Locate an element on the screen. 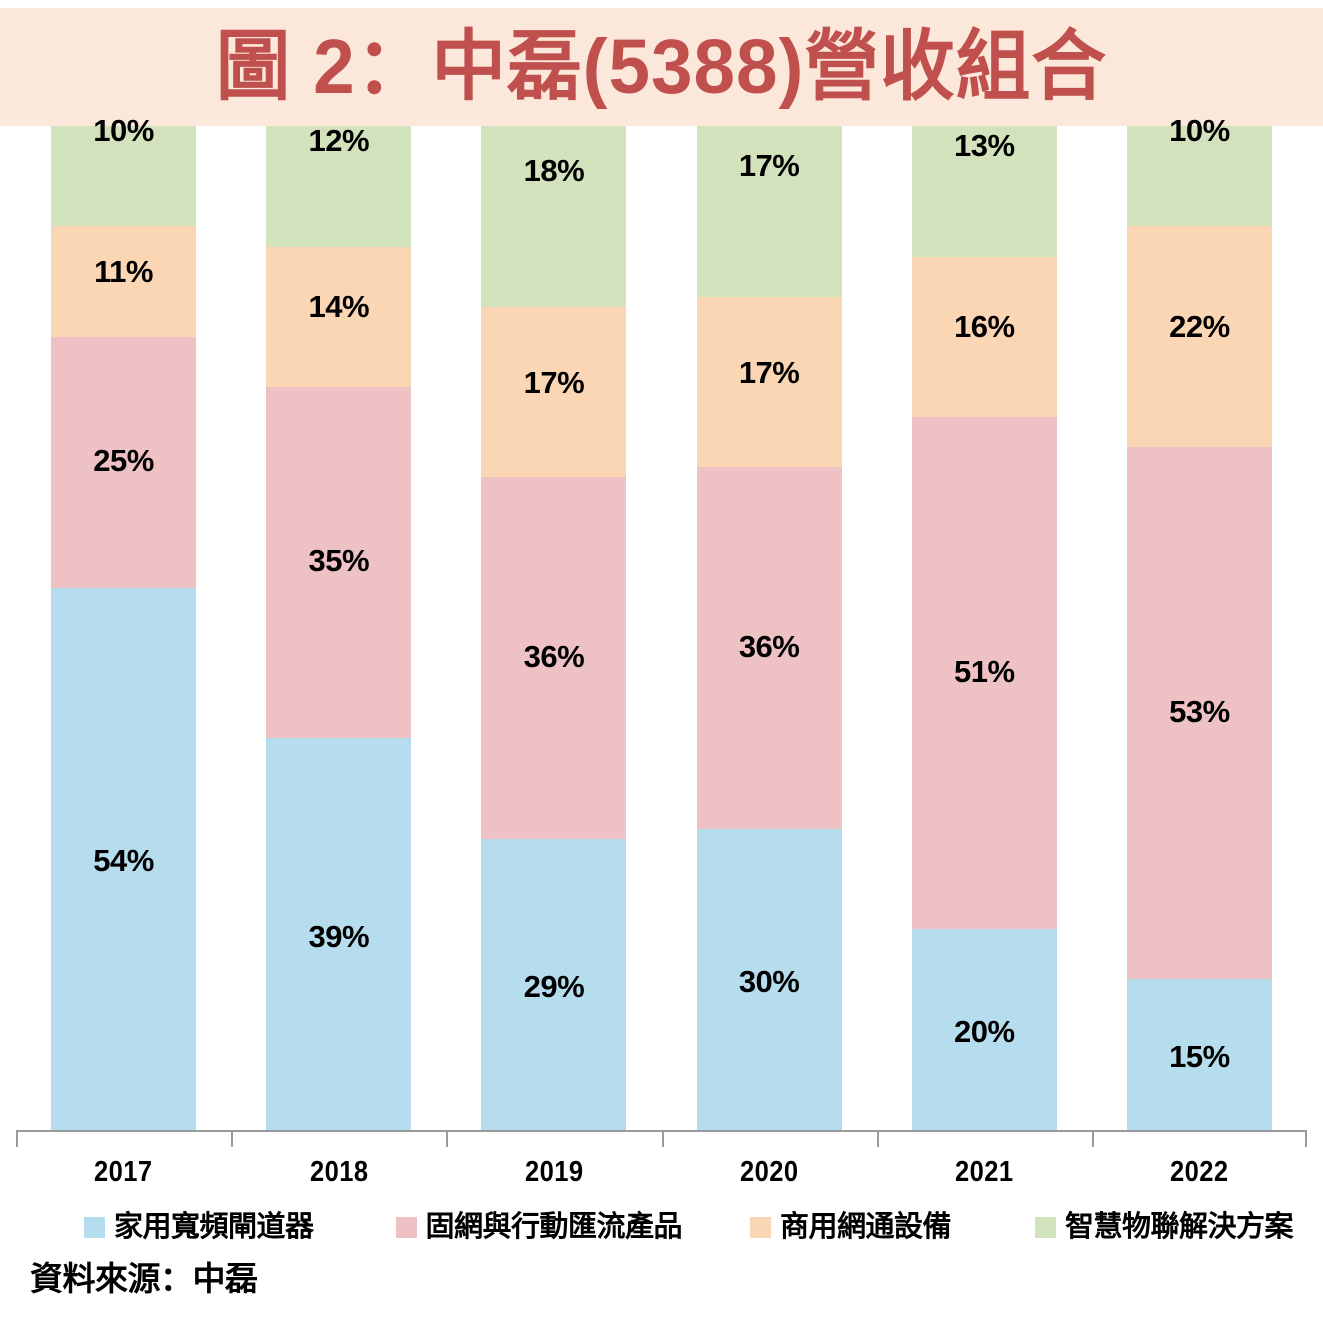  x-axis-label-2017: 2017 is located at coordinates (123, 1171).